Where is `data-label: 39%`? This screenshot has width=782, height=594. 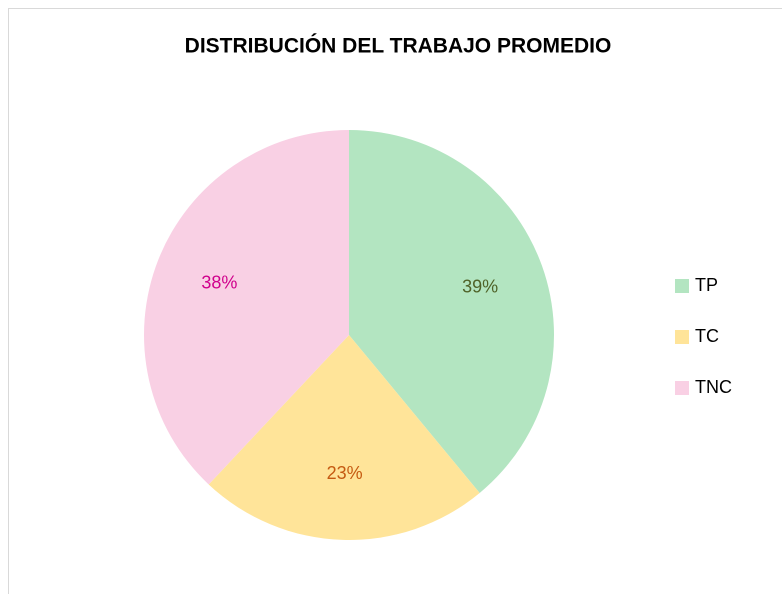 data-label: 39% is located at coordinates (480, 287).